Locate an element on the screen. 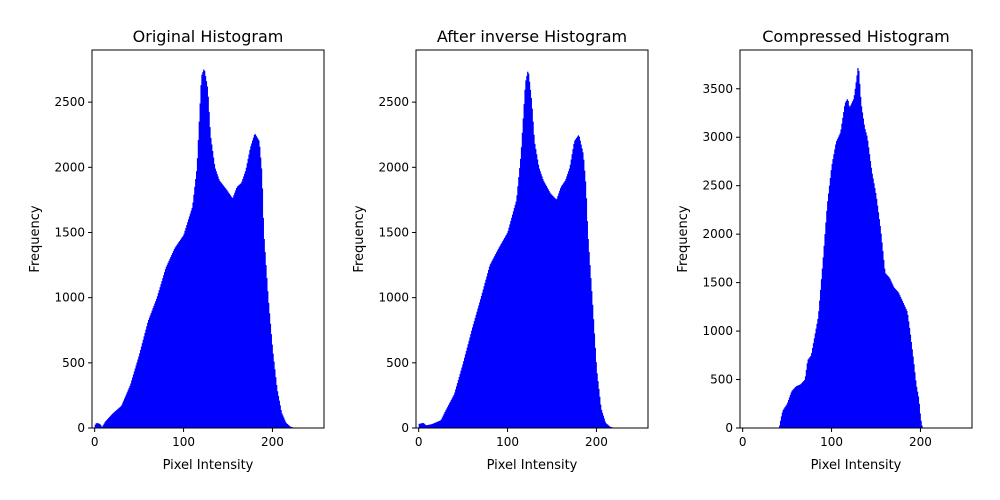 The height and width of the screenshot is (500, 1000). y-tick-label: 1000 is located at coordinates (69, 298).